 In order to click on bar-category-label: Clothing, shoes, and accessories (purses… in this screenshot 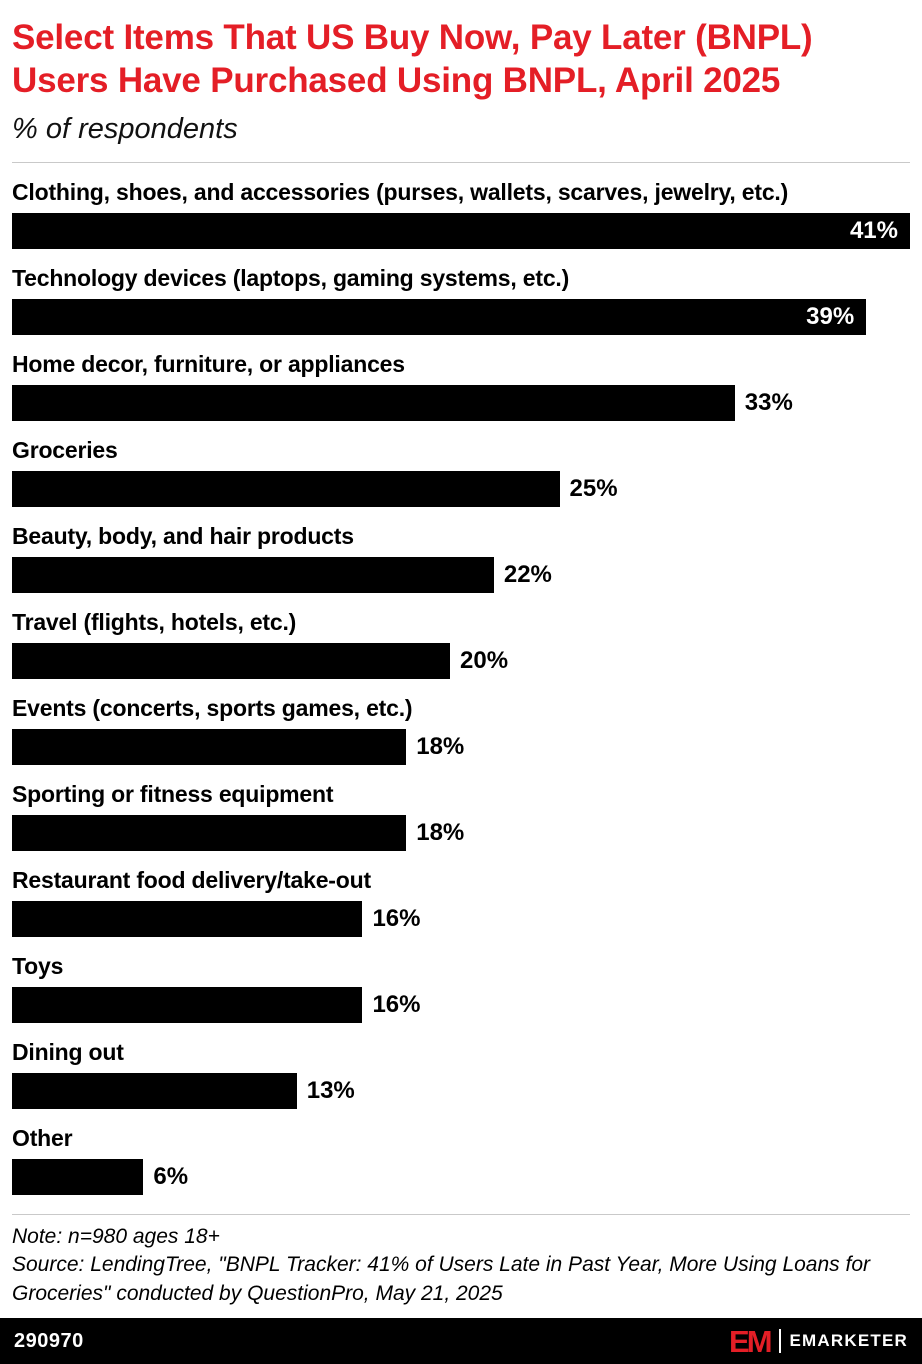, I will do `click(400, 191)`.